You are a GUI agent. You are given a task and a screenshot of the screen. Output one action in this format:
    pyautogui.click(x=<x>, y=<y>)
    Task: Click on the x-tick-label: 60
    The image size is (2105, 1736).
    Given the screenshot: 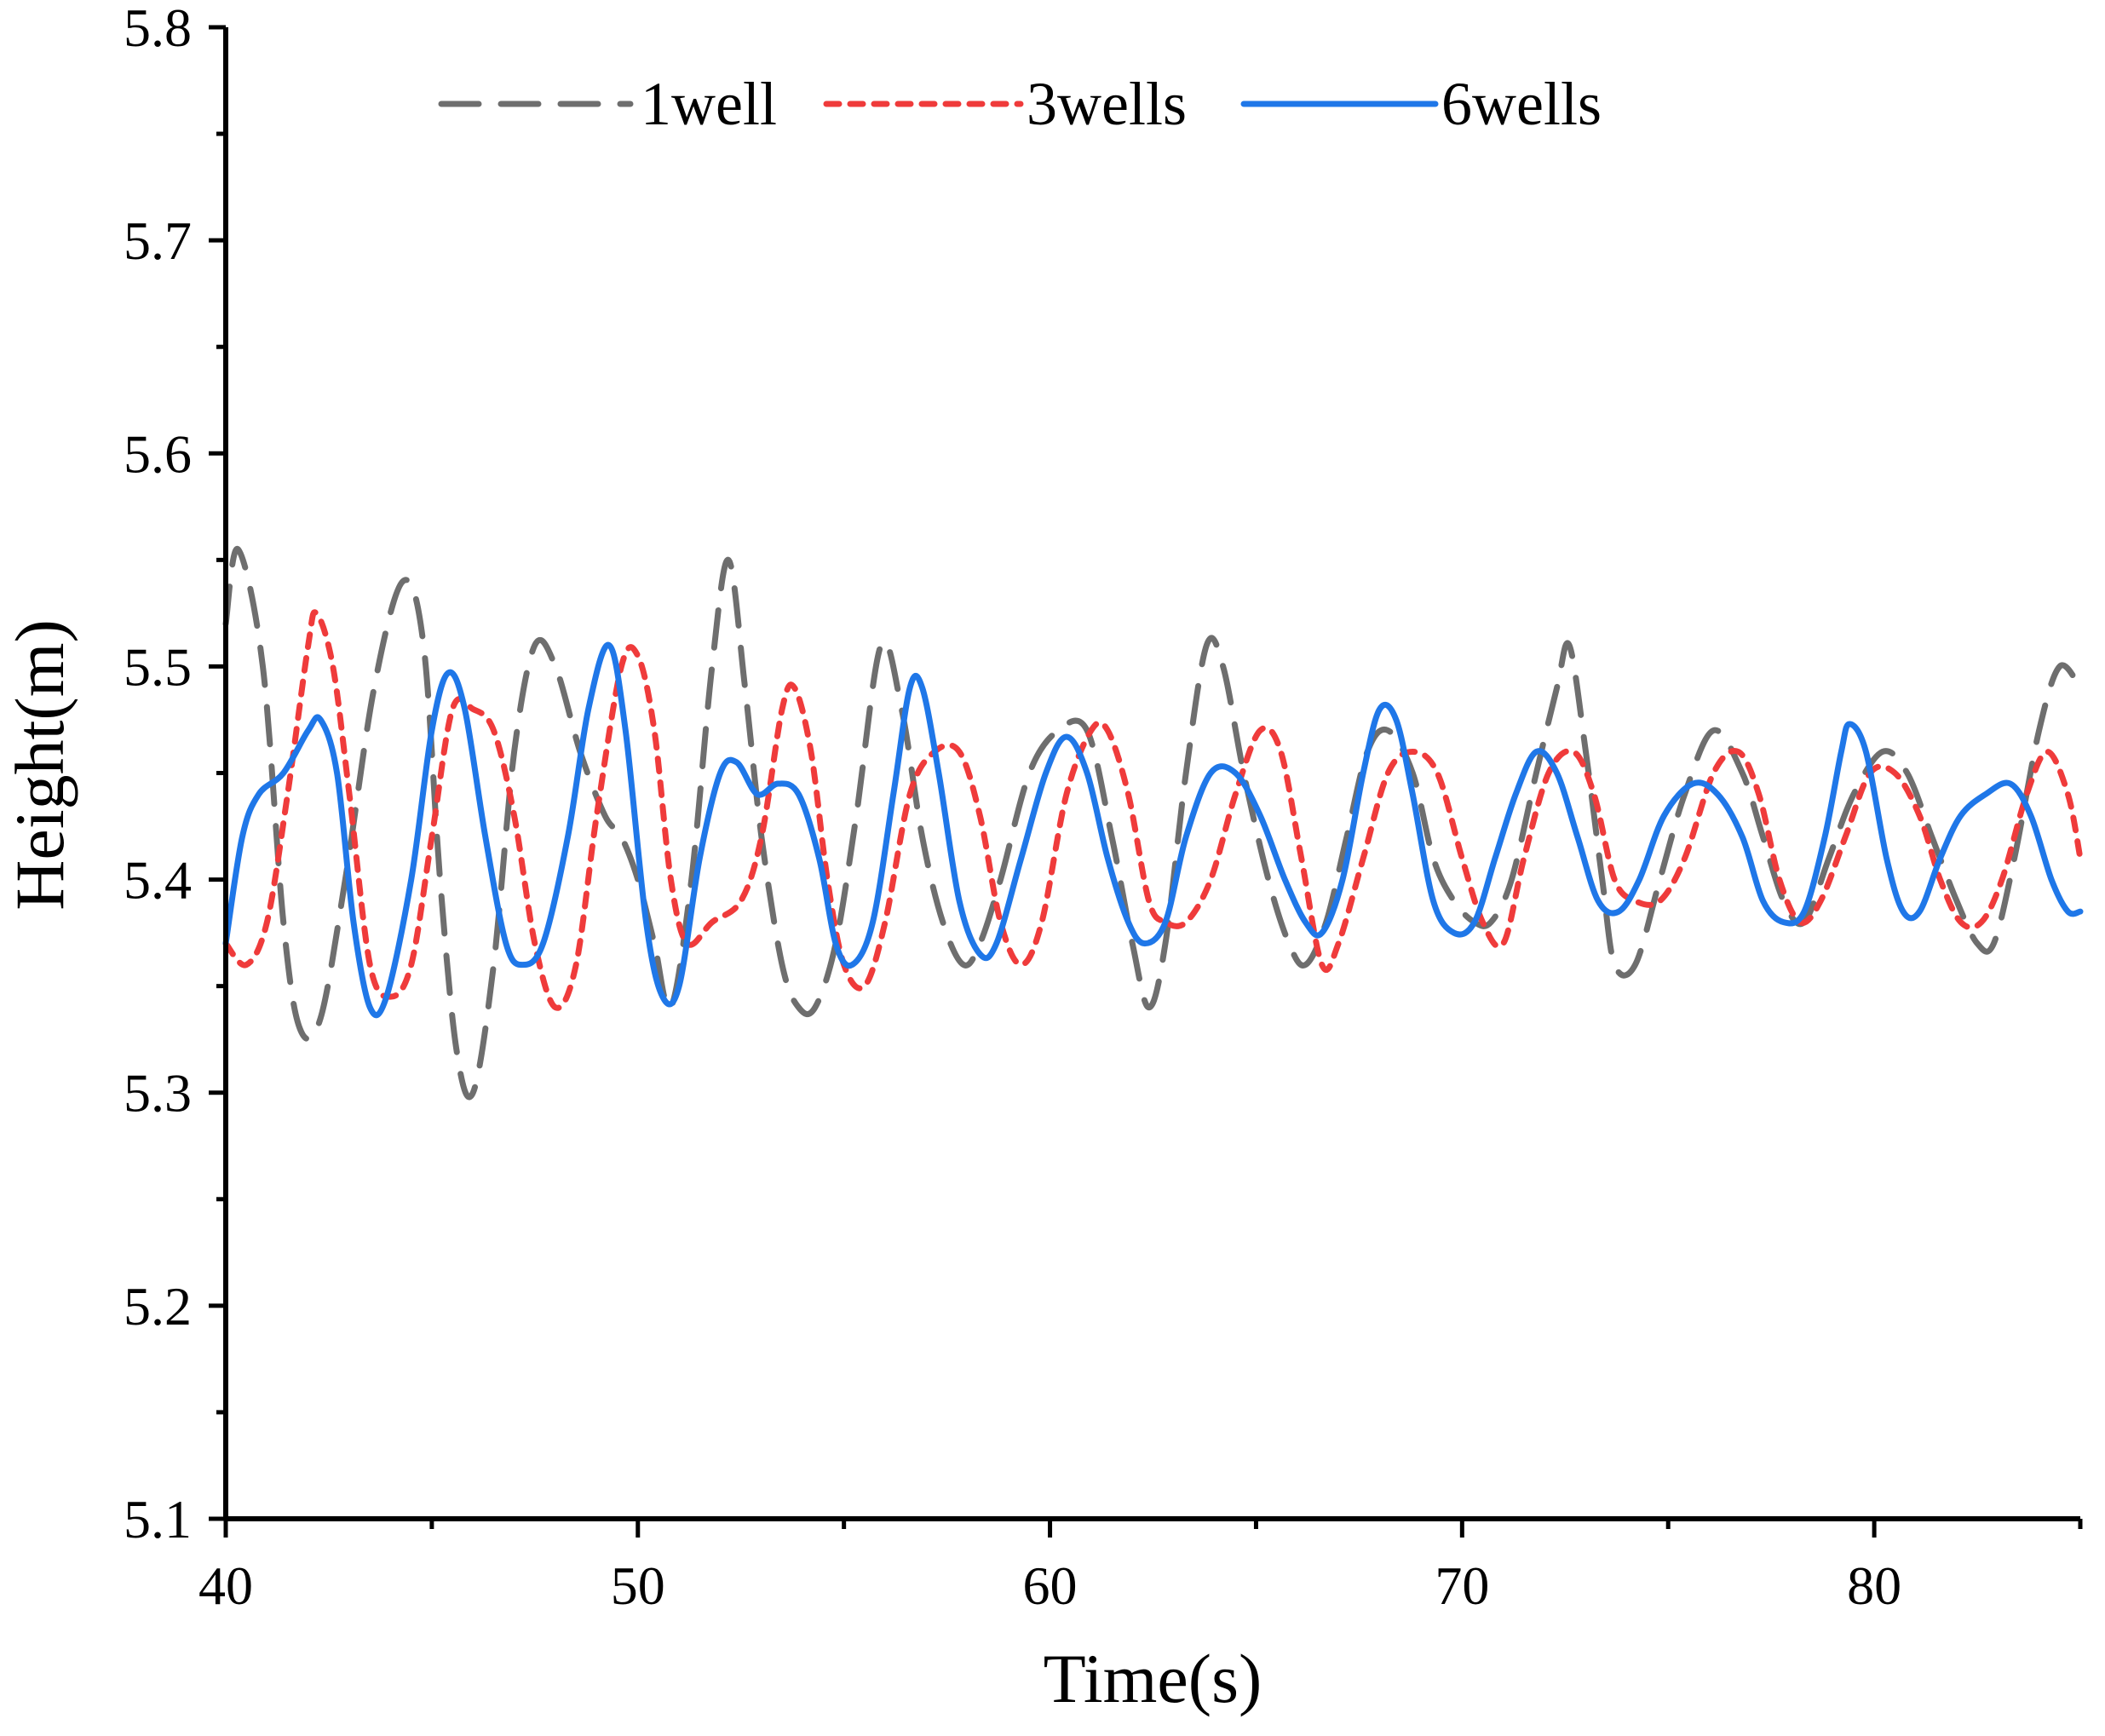 What is the action you would take?
    pyautogui.click(x=1050, y=1585)
    